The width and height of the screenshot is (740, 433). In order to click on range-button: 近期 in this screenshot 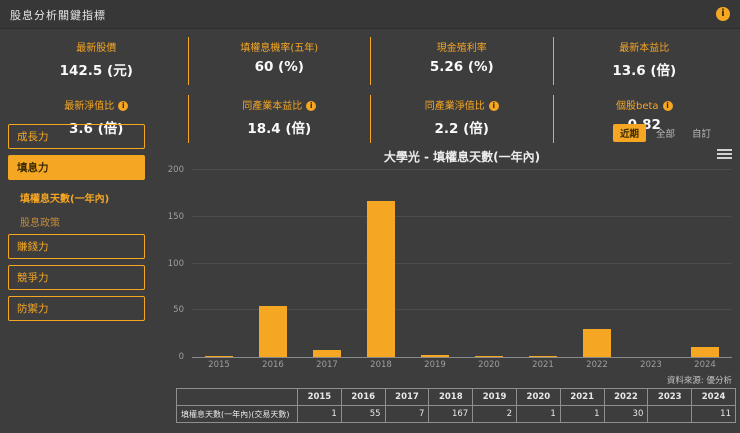, I will do `click(629, 133)`.